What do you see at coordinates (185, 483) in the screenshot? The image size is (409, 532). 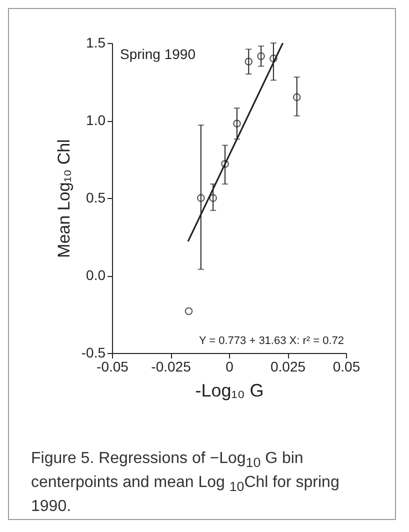 I see `text: Figure 5. Regressions of −Log$_{10}$ G bin centerpoints and mean Log $_{10}$Chl for spring 1990.` at bounding box center [185, 483].